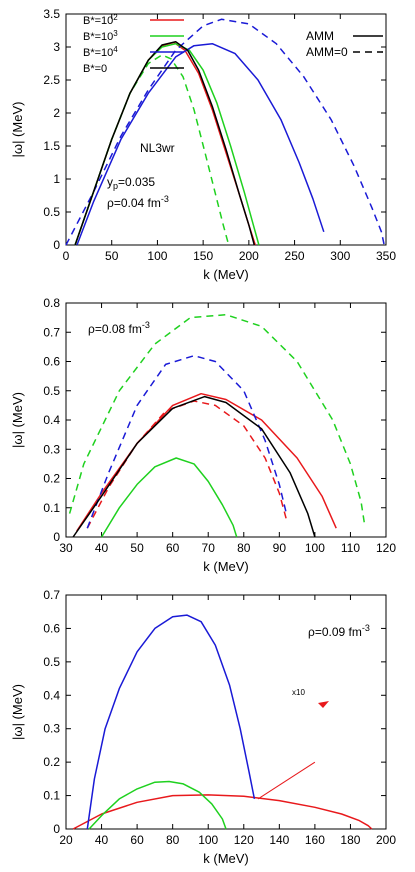 Image resolution: width=415 pixels, height=872 pixels. What do you see at coordinates (56, 179) in the screenshot?
I see `y-tick-label: 1` at bounding box center [56, 179].